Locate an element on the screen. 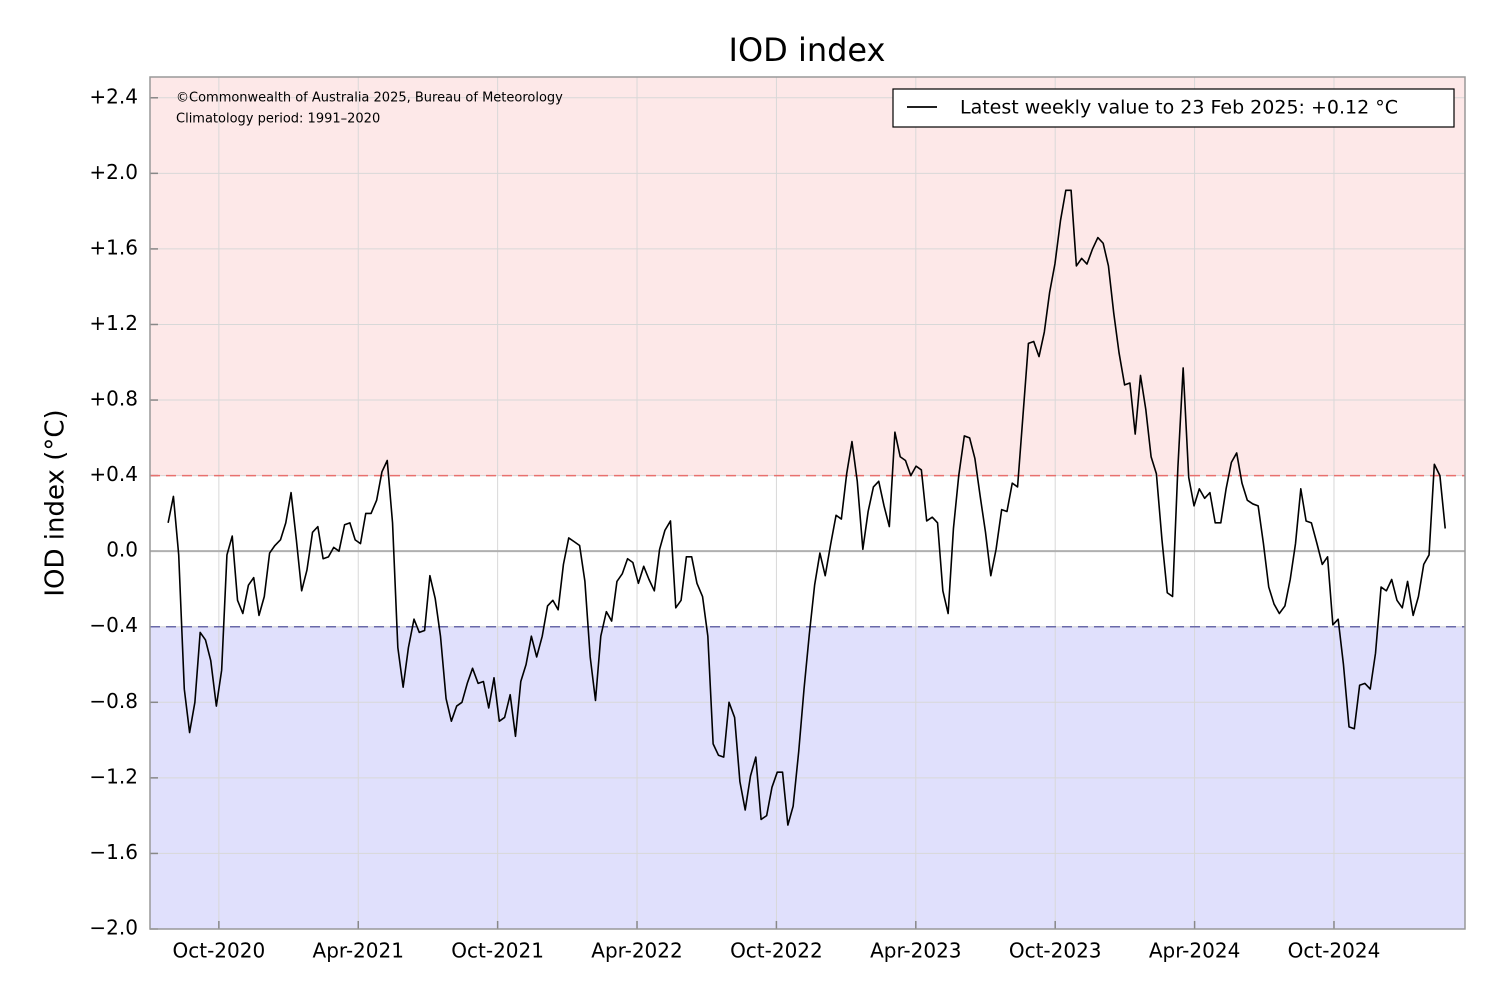 This screenshot has height=1000, width=1500. x-tick-label: Apr-2023 is located at coordinates (915, 951).